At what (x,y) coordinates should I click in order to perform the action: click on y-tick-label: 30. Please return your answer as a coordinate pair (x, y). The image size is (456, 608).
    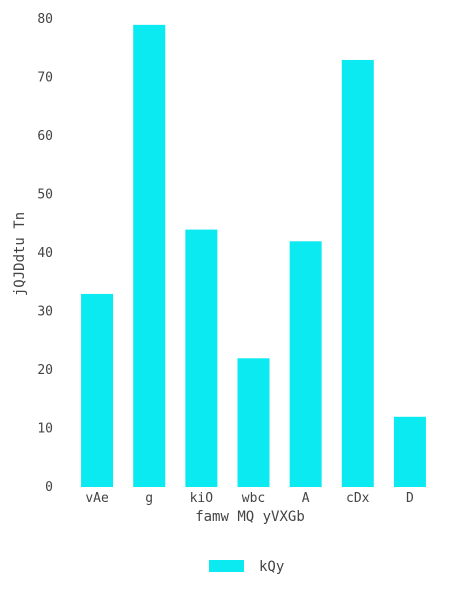
    Looking at the image, I should click on (45, 312).